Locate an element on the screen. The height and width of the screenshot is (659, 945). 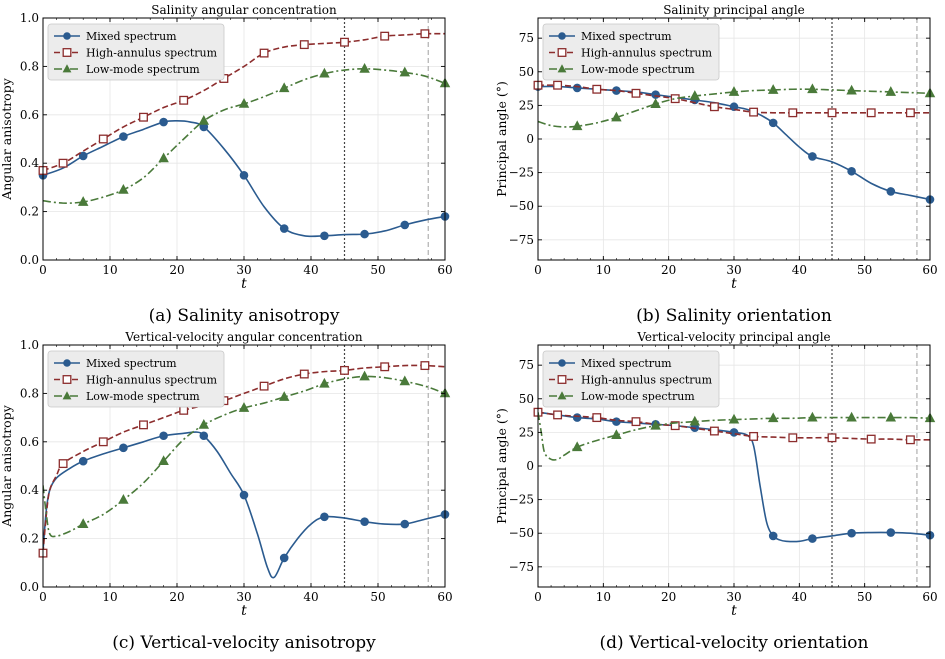
series-line-low is located at coordinates (734, 108).